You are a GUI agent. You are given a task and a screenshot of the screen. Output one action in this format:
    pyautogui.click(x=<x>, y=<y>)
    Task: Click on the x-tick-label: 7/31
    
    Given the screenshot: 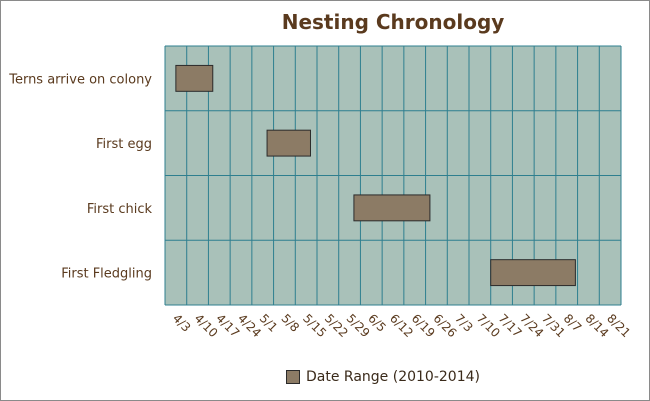 What is the action you would take?
    pyautogui.click(x=553, y=325)
    